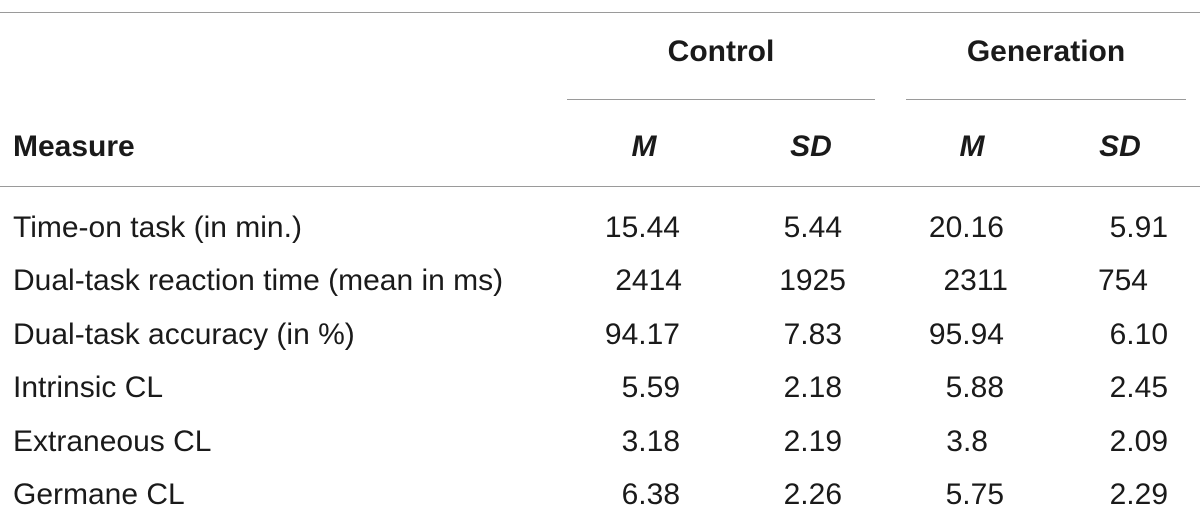 The width and height of the screenshot is (1200, 521). I want to click on cell-generation-sd: 5.91, so click(1138, 227).